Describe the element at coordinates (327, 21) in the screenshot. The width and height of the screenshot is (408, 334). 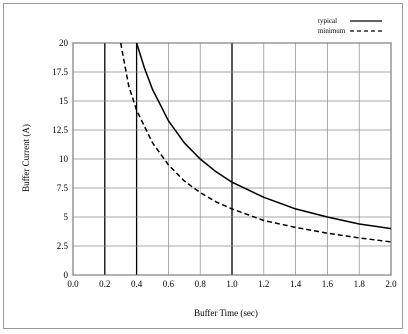
I see `legend-label-typical: typical` at that location.